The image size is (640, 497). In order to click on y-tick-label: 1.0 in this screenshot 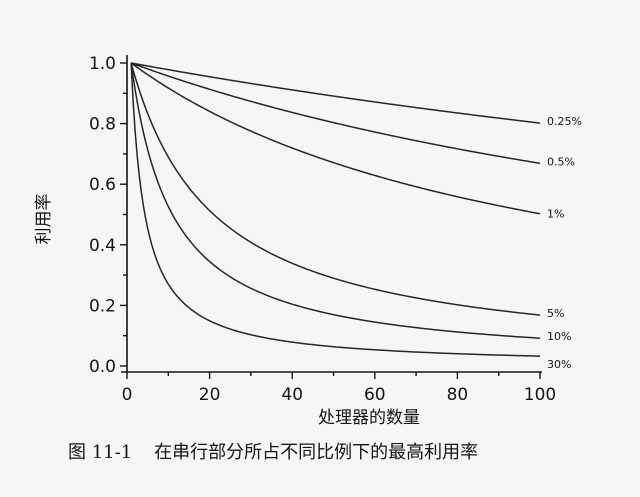, I will do `click(102, 64)`.